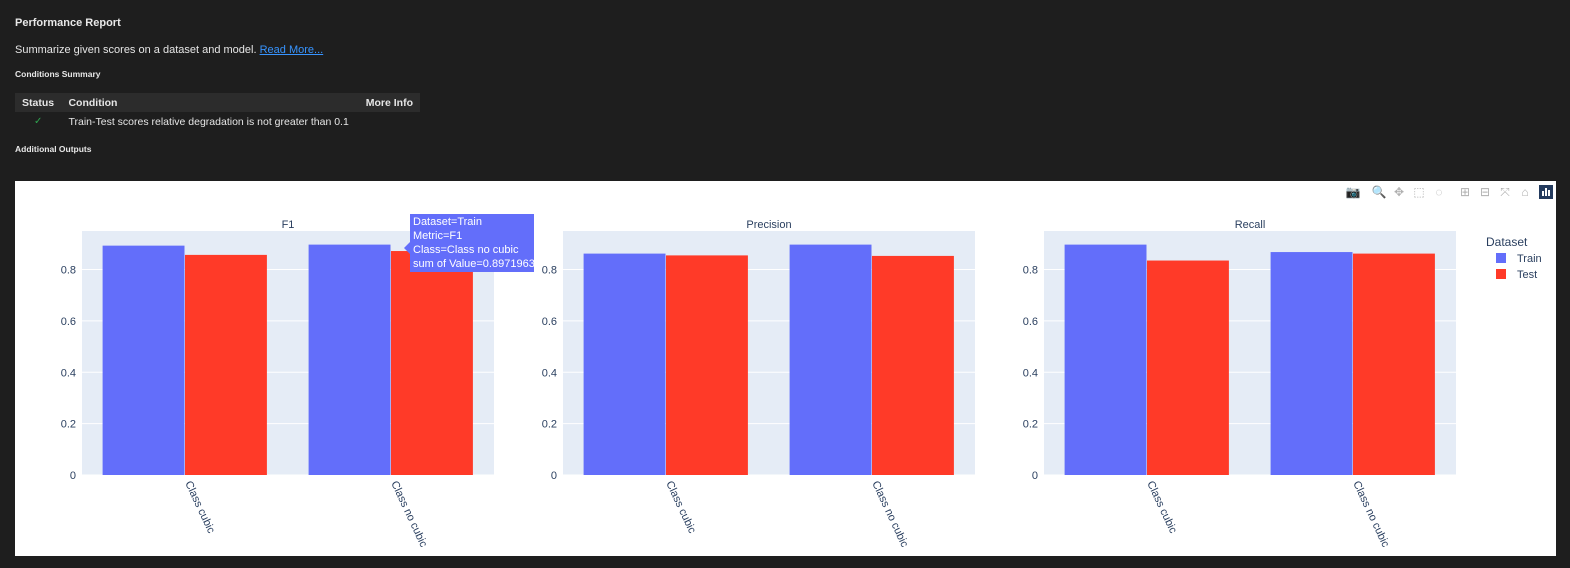  What do you see at coordinates (474, 264) in the screenshot?
I see `tooltip-value: sum of Value=0.8971963` at bounding box center [474, 264].